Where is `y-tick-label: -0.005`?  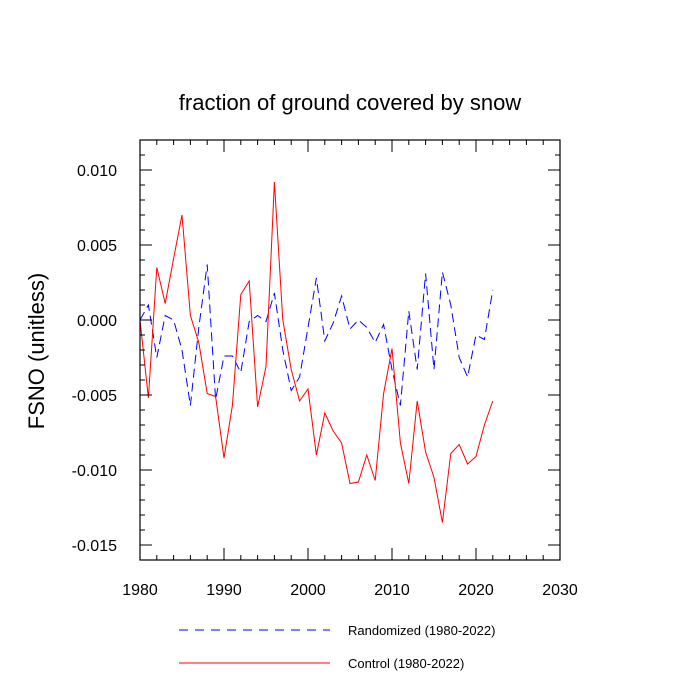 y-tick-label: -0.005 is located at coordinates (94, 396).